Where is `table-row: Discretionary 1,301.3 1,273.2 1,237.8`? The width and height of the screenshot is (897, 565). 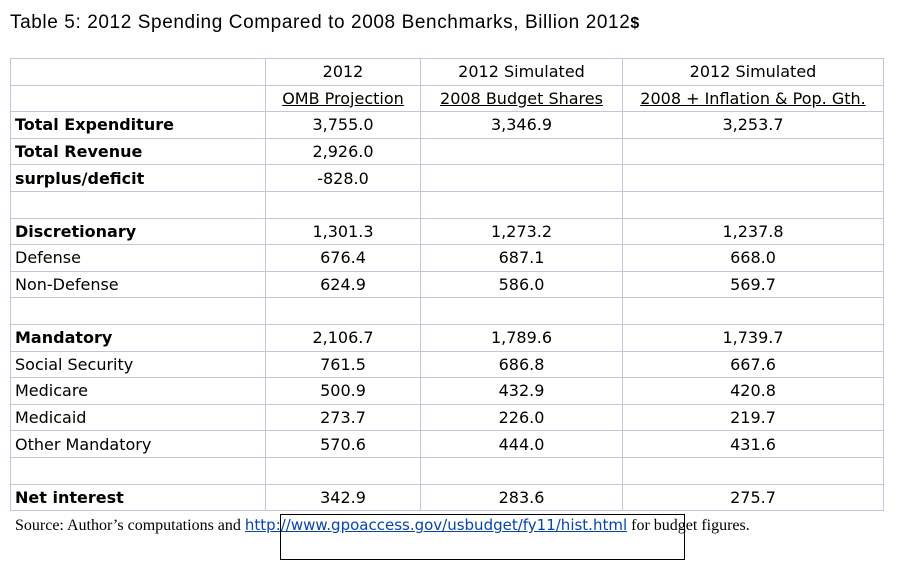
table-row: Discretionary 1,301.3 1,273.2 1,237.8 is located at coordinates (447, 231).